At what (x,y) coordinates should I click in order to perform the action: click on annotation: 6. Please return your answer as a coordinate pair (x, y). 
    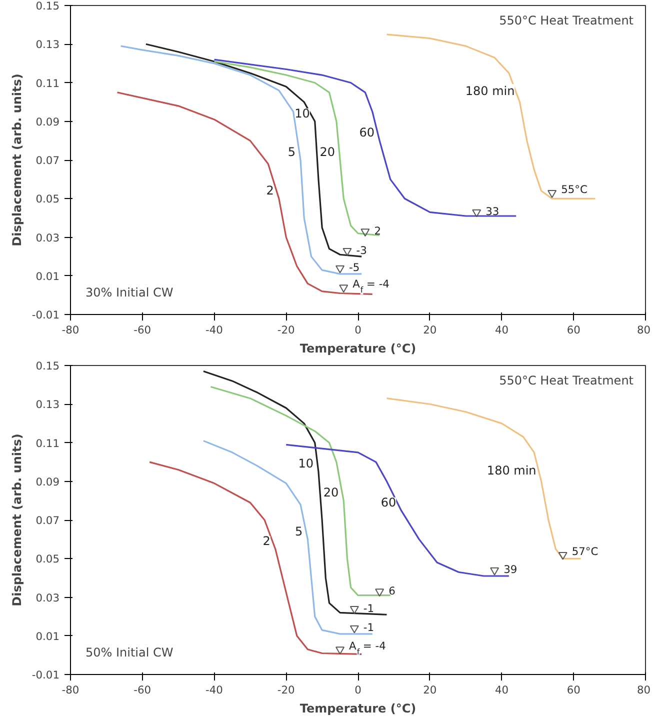
    Looking at the image, I should click on (392, 591).